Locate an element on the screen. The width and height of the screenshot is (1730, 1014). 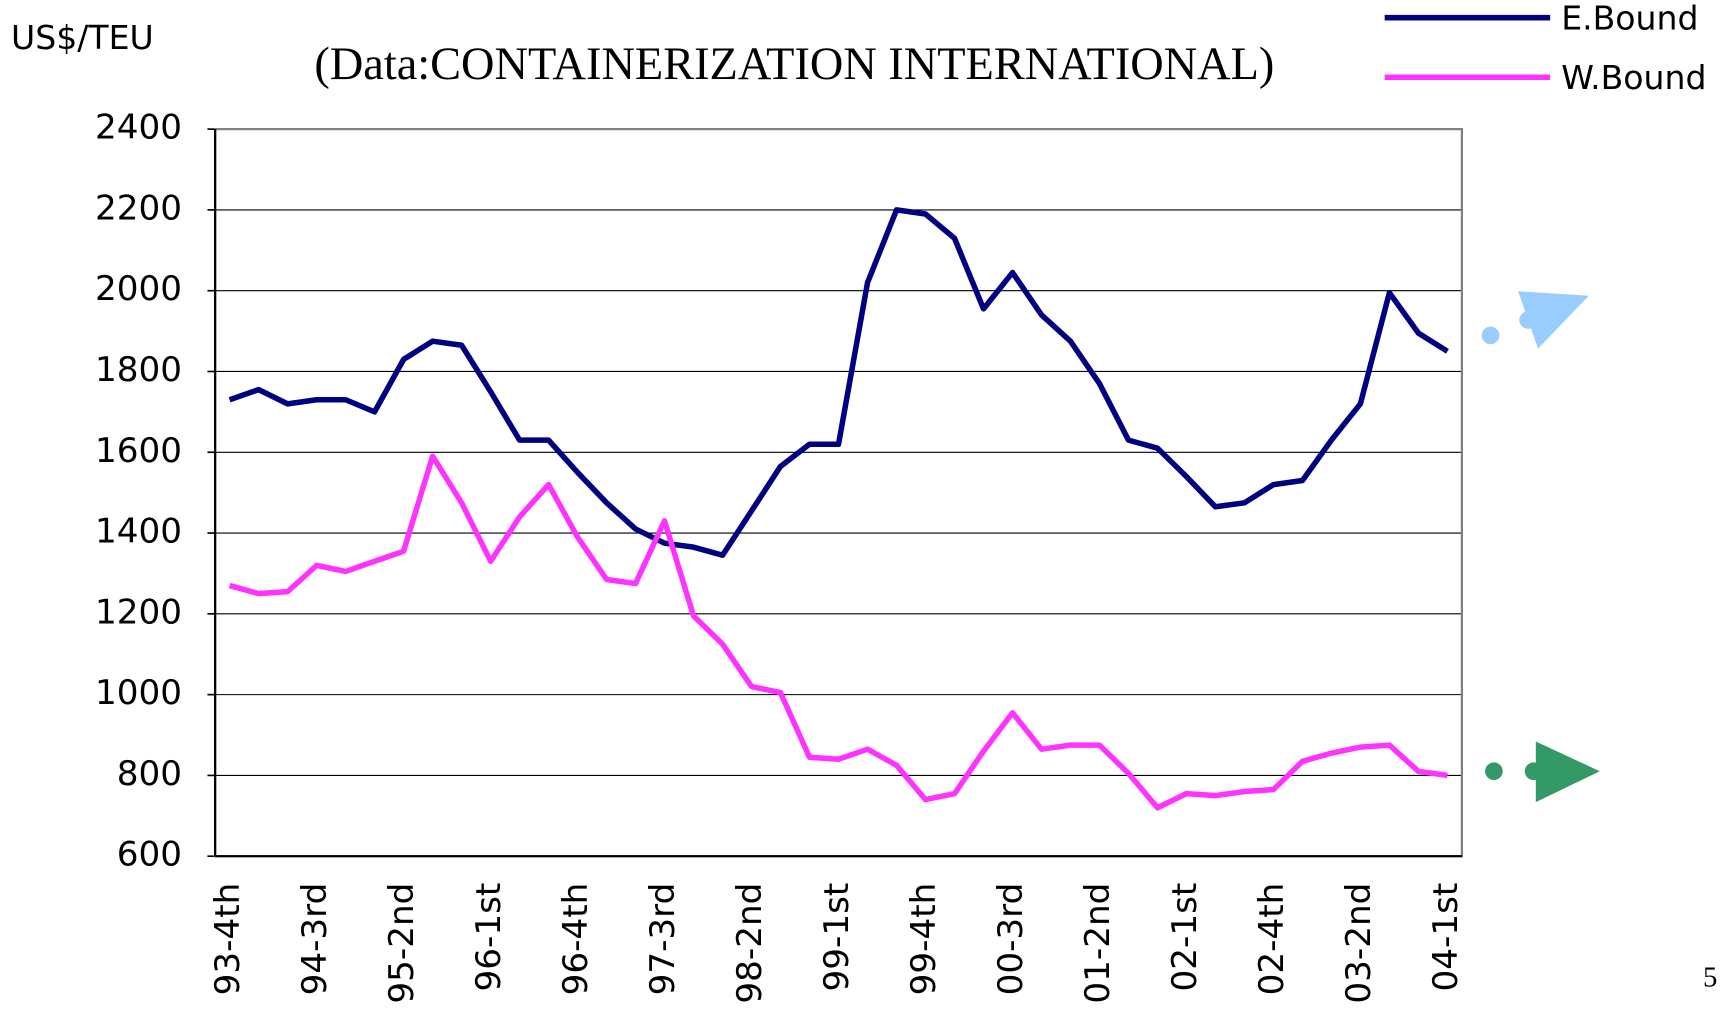
x-tick-label: 99-4th is located at coordinates (924, 939).